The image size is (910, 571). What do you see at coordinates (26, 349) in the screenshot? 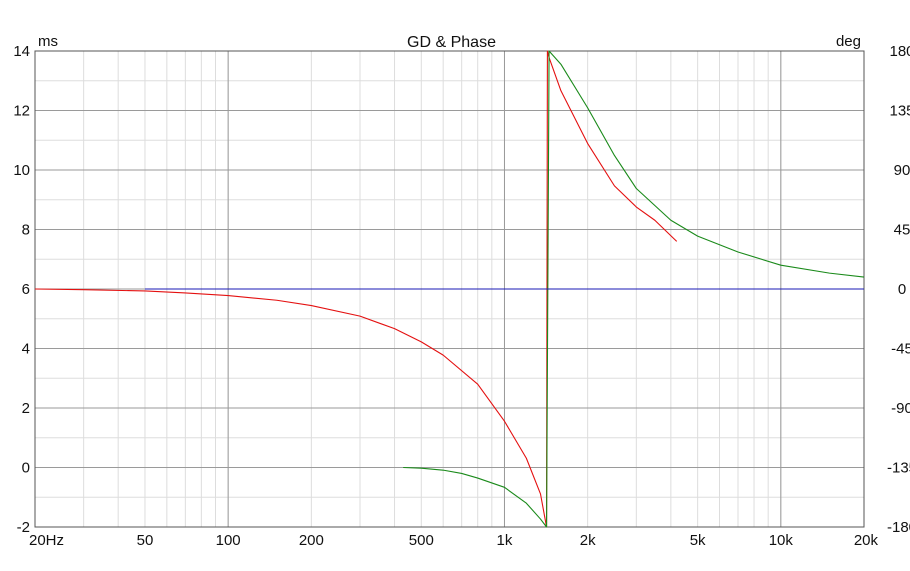
I see `y-tick-label: 4` at bounding box center [26, 349].